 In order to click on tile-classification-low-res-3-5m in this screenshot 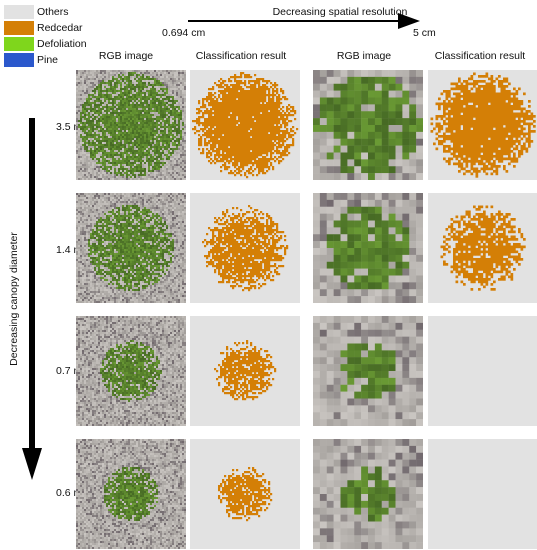, I will do `click(482, 125)`.